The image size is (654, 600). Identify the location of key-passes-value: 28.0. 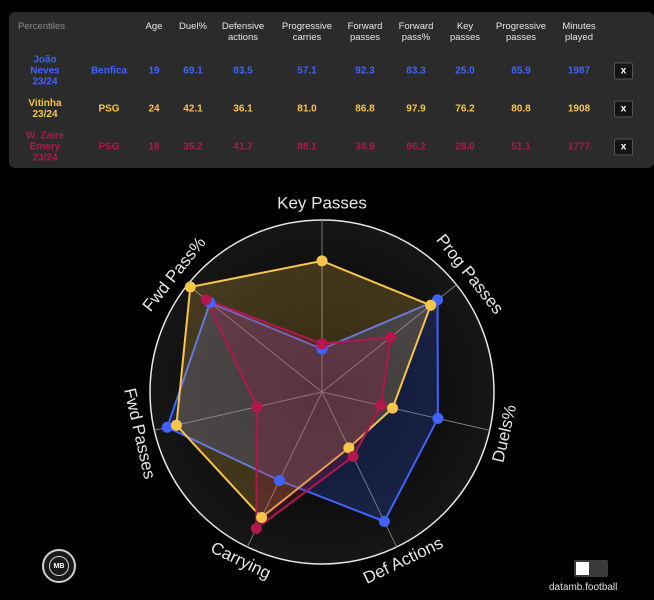
(465, 147).